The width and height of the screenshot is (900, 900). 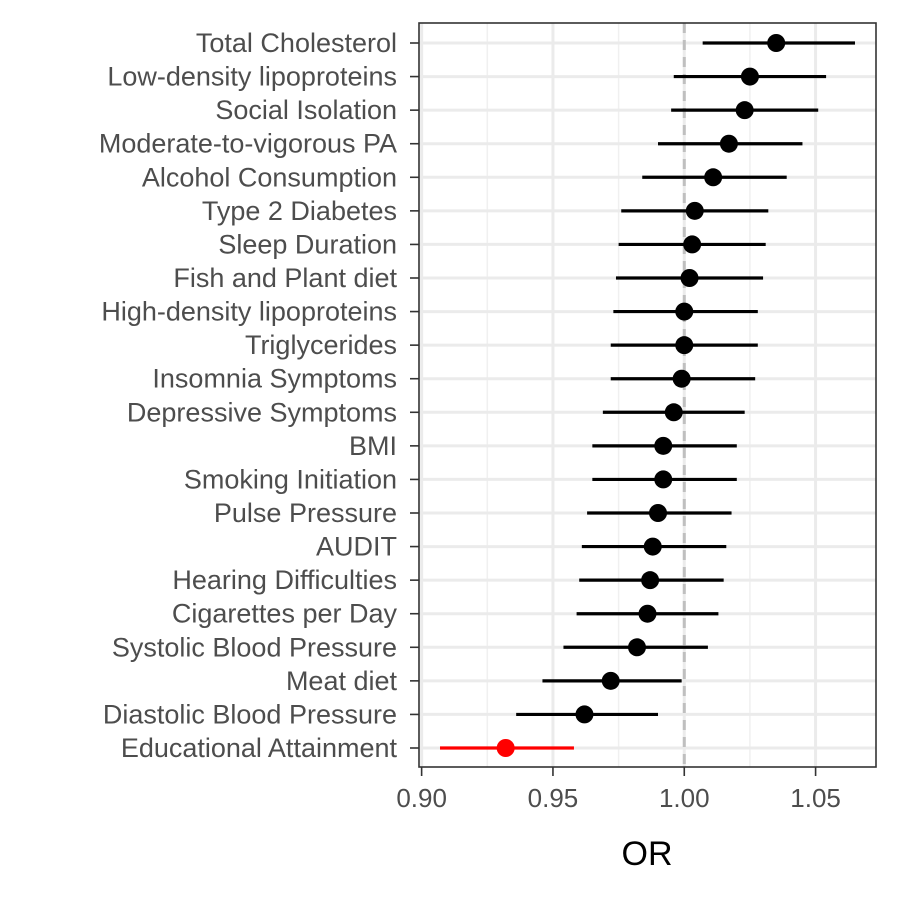 I want to click on x-tick-label: 1.00, so click(x=684, y=798).